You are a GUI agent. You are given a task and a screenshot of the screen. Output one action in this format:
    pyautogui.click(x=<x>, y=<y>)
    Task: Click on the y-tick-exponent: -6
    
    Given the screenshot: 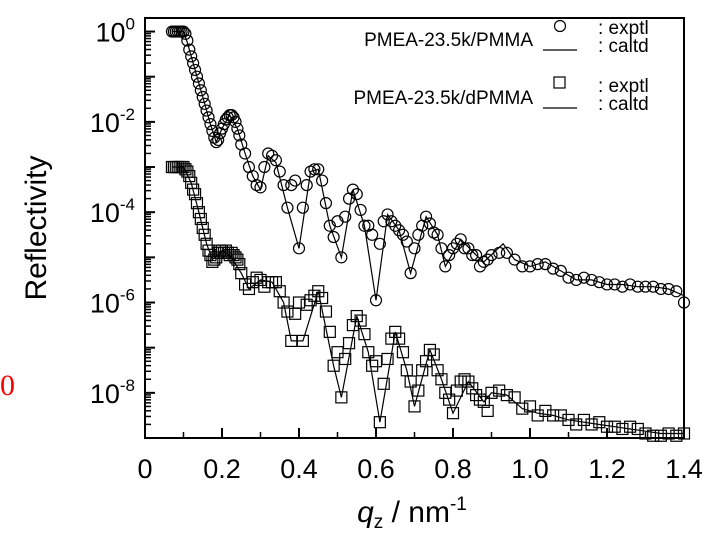 What is the action you would take?
    pyautogui.click(x=127, y=295)
    